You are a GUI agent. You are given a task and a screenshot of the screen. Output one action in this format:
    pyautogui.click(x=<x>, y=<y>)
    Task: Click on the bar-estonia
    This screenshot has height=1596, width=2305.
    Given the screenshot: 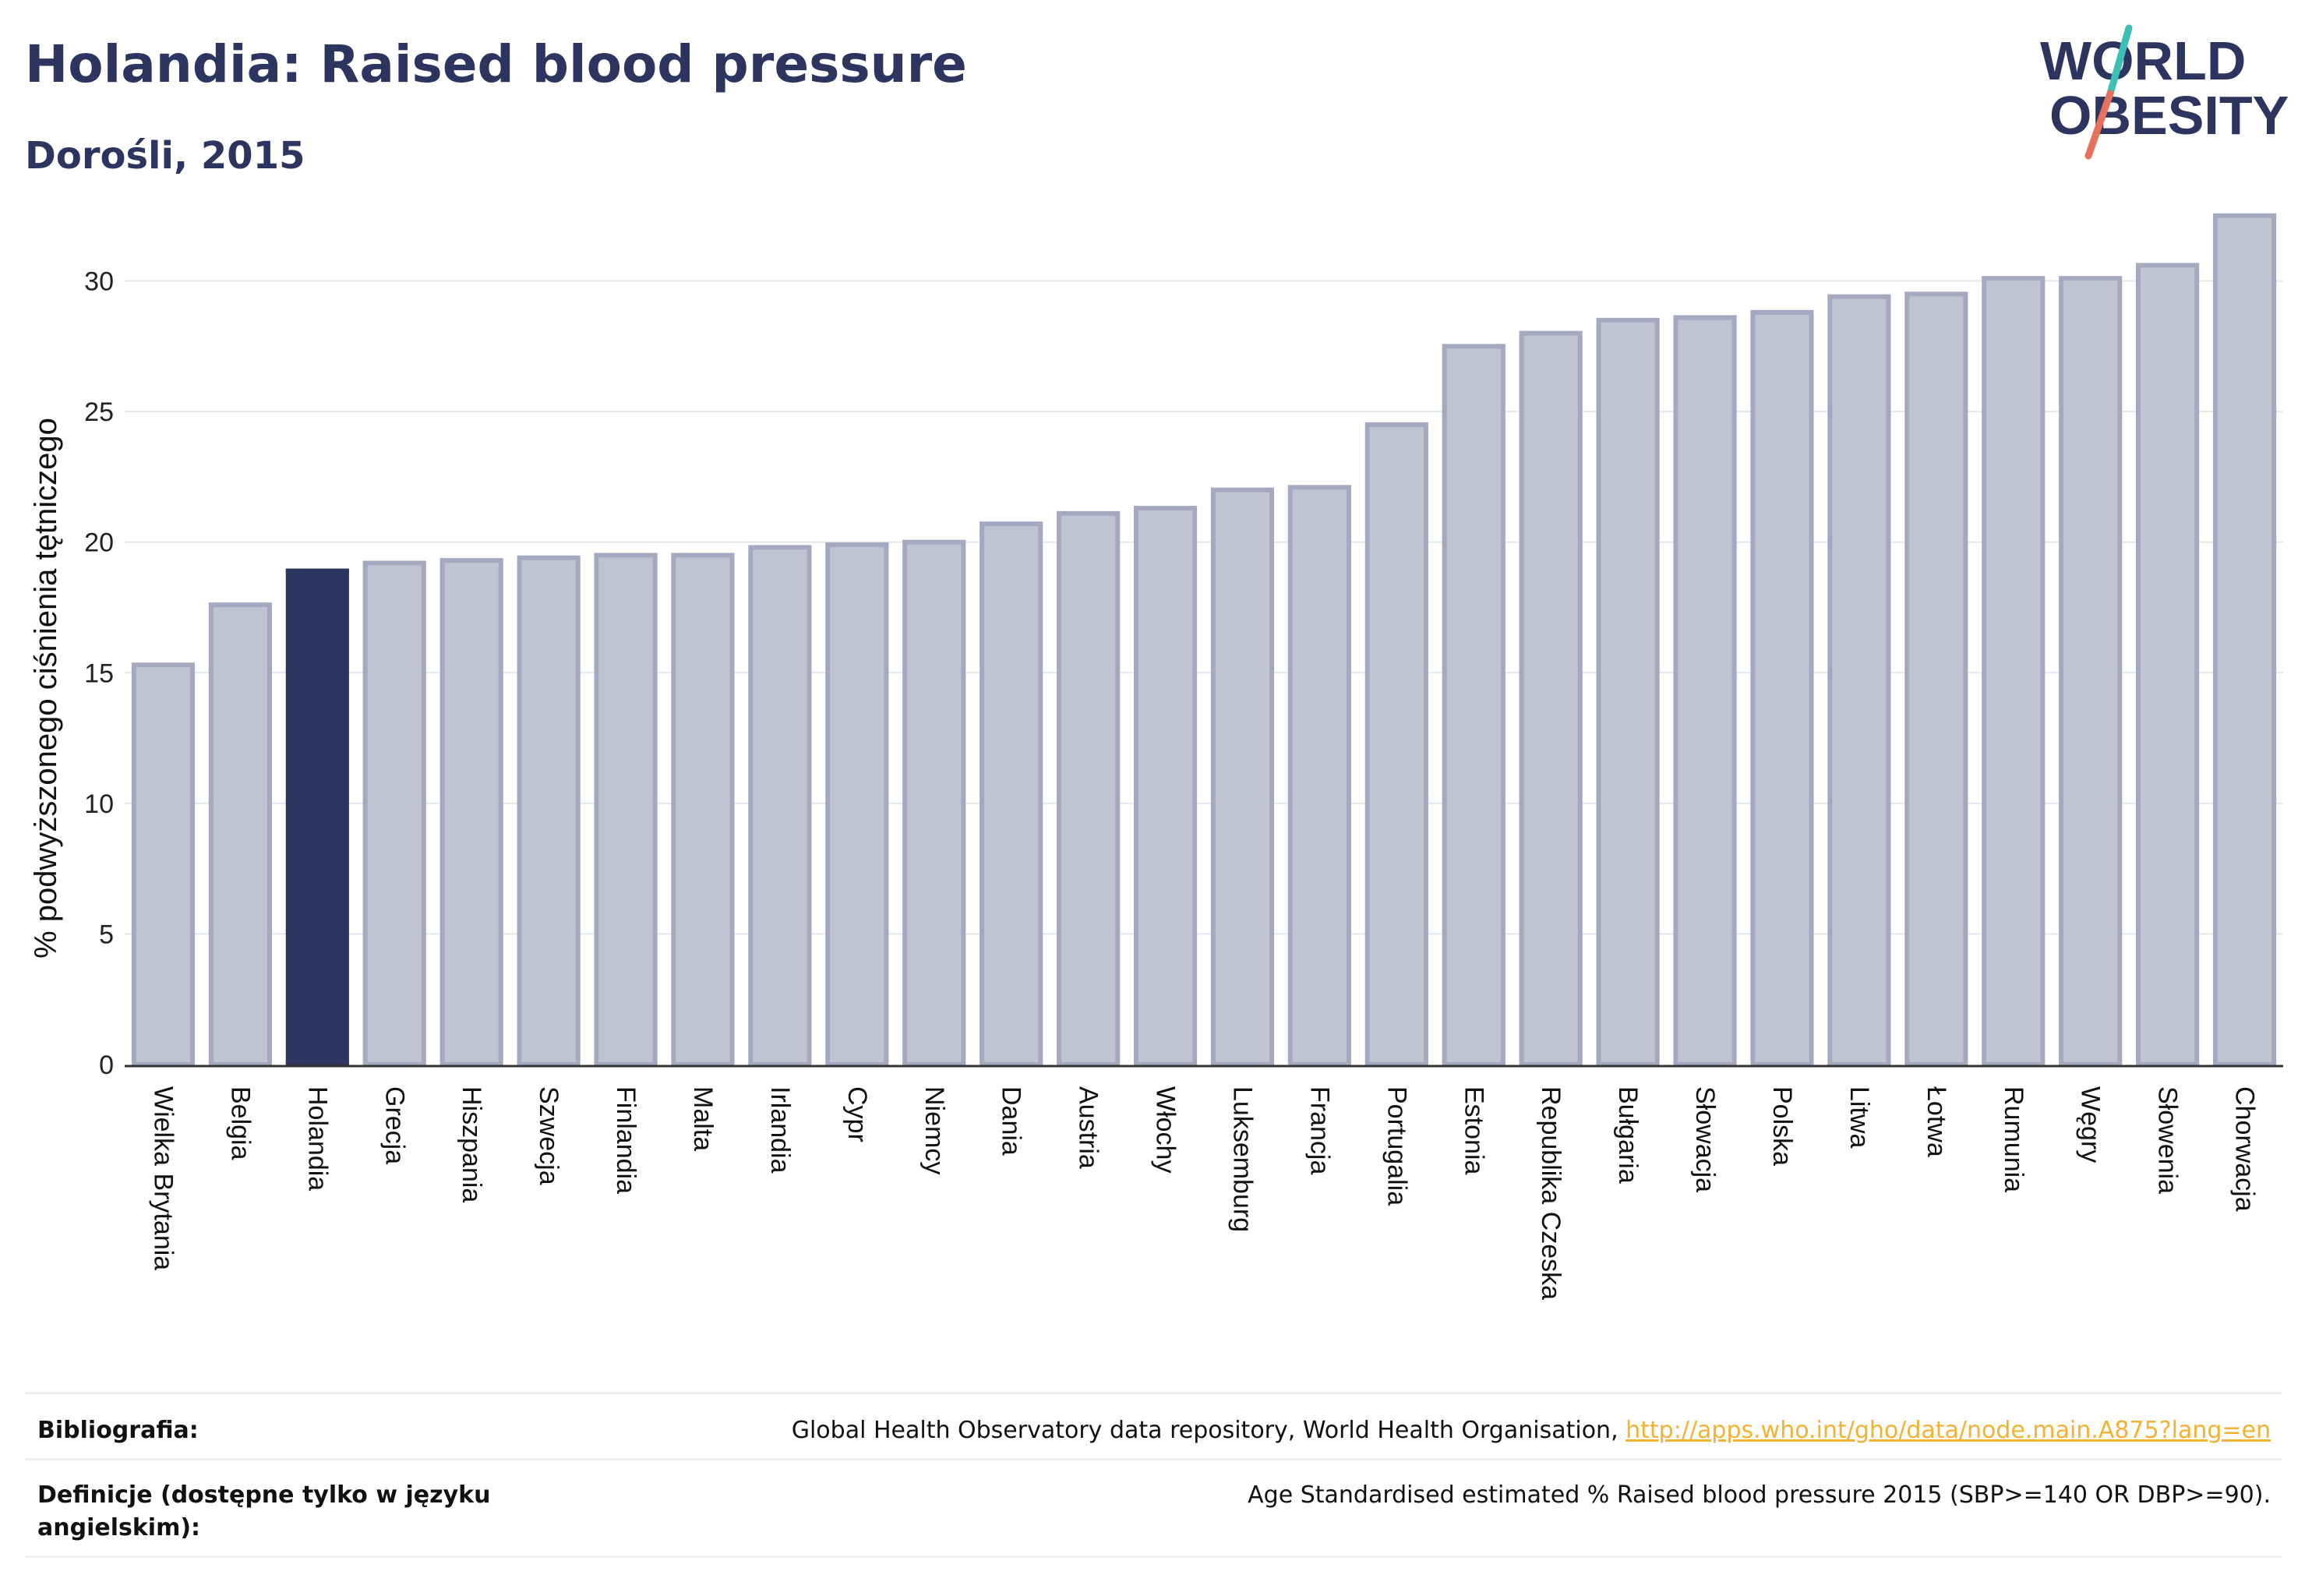 What is the action you would take?
    pyautogui.click(x=1473, y=706)
    